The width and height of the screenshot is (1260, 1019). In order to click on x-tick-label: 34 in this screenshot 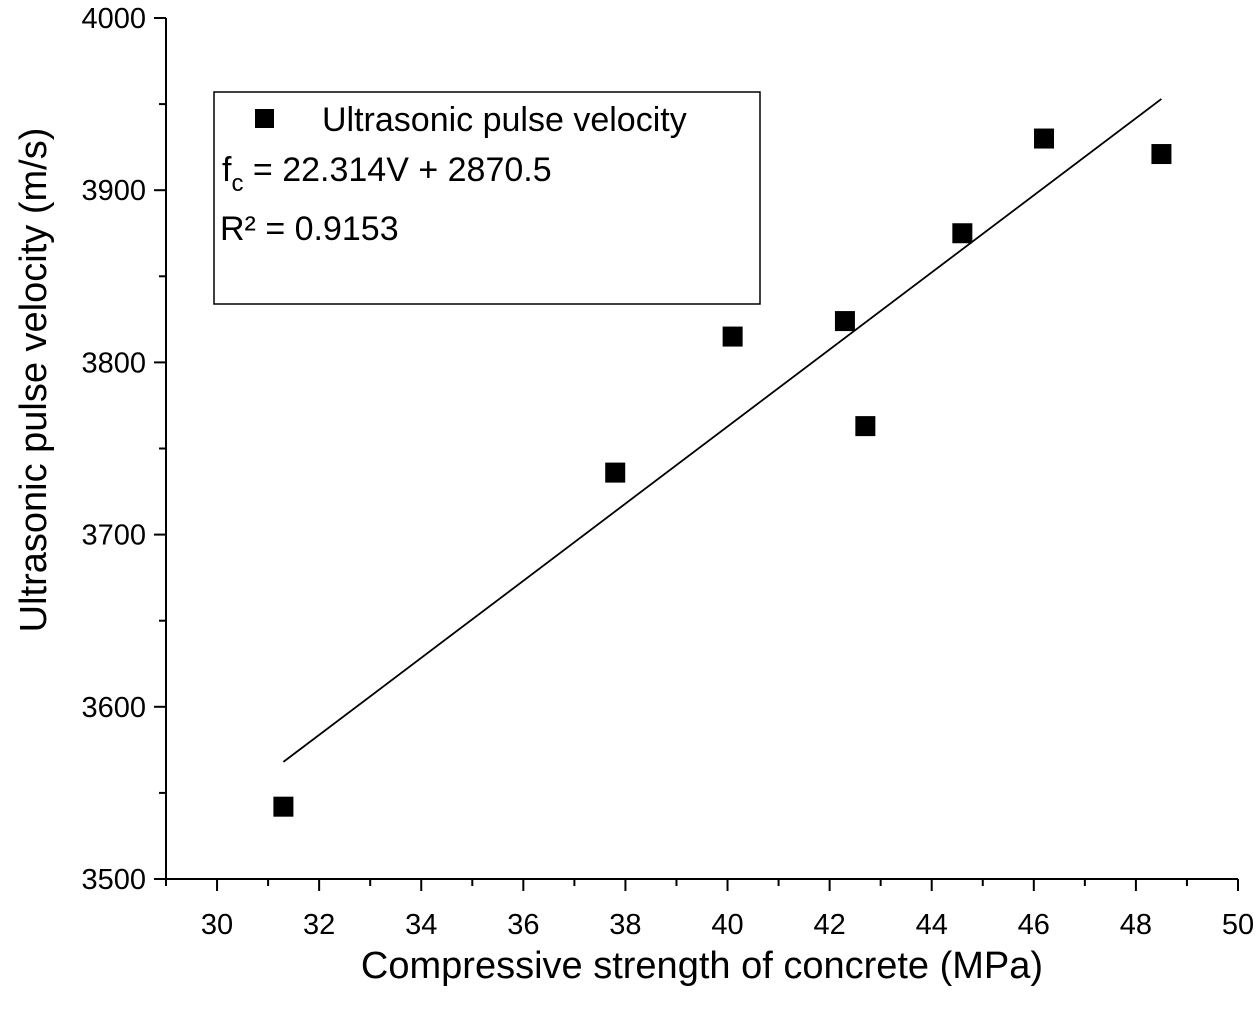, I will do `click(421, 925)`.